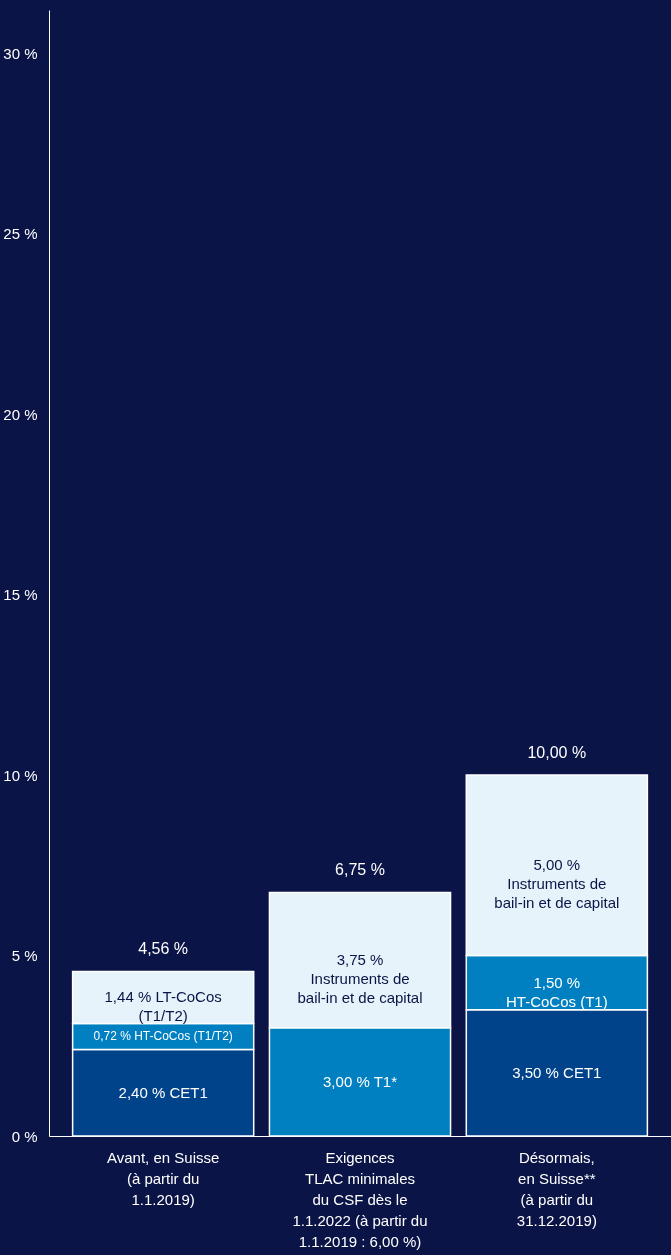 This screenshot has width=671, height=1260. What do you see at coordinates (20, 595) in the screenshot?
I see `y-tick-label: 15 %` at bounding box center [20, 595].